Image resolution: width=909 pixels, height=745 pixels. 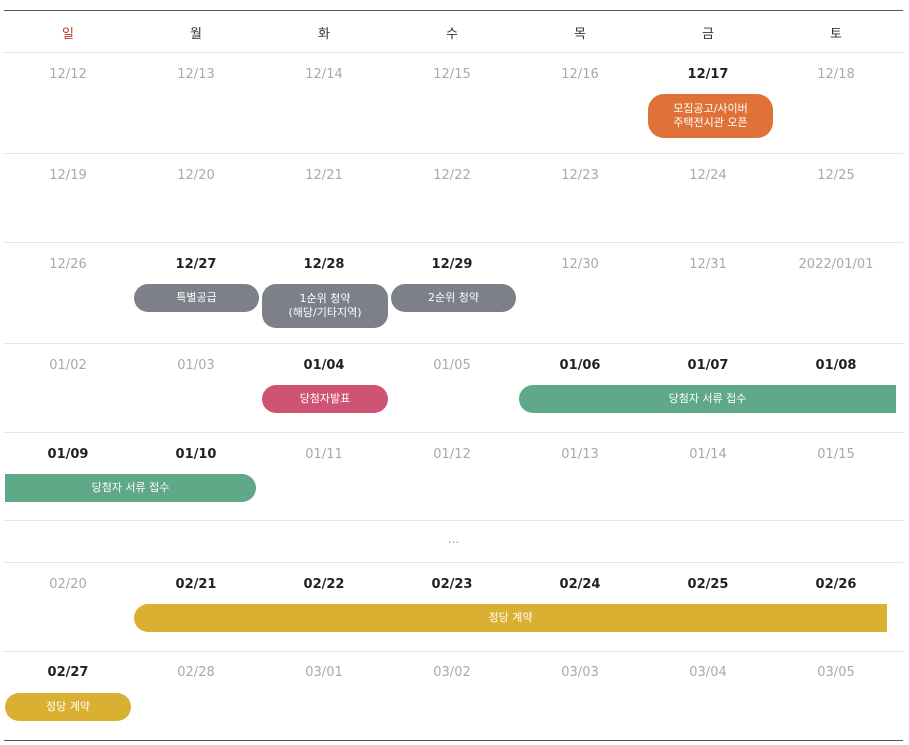 I want to click on date-cell: 01/13, so click(x=580, y=454).